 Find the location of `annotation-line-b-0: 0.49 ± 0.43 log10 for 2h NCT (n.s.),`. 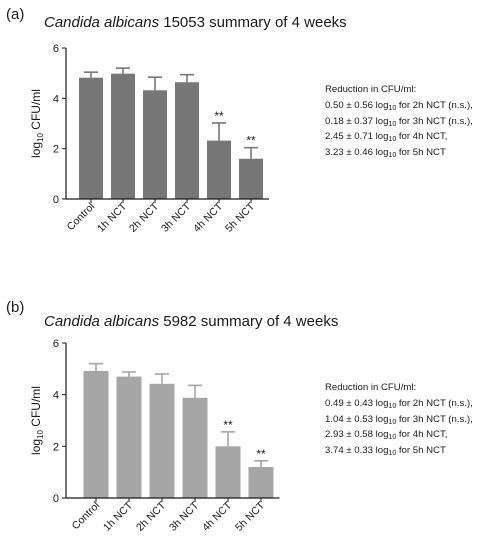

annotation-line-b-0: 0.49 ± 0.43 log10 for 2h NCT (n.s.), is located at coordinates (399, 403).